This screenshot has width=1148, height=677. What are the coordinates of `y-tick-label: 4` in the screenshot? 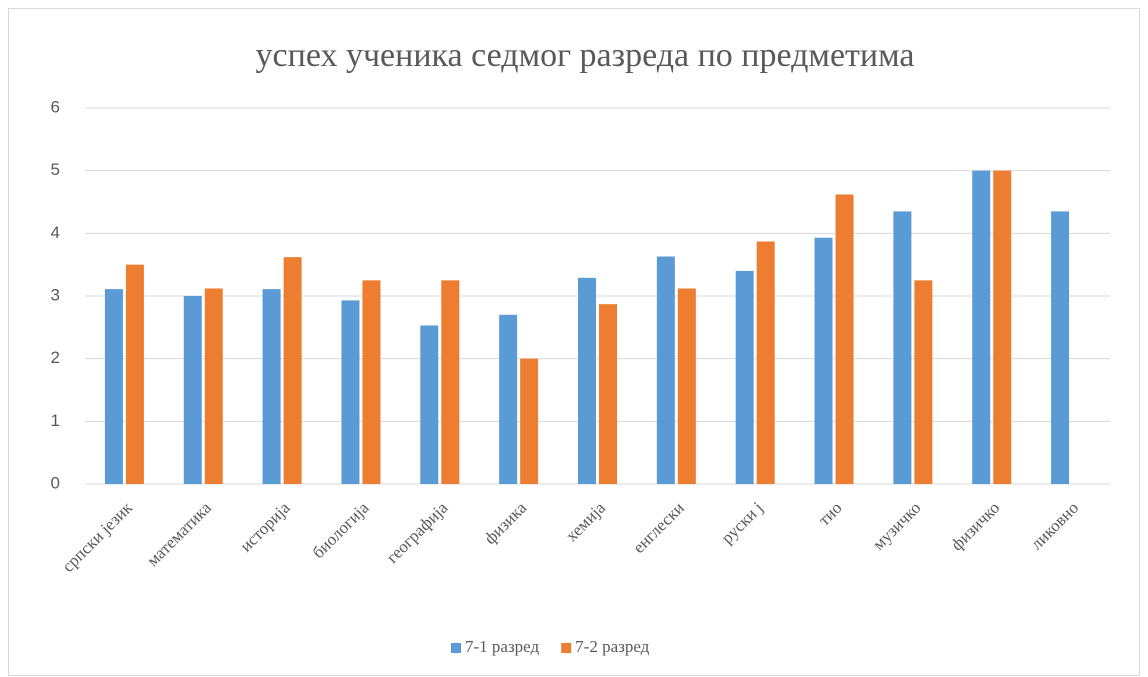 It's located at (55, 232).